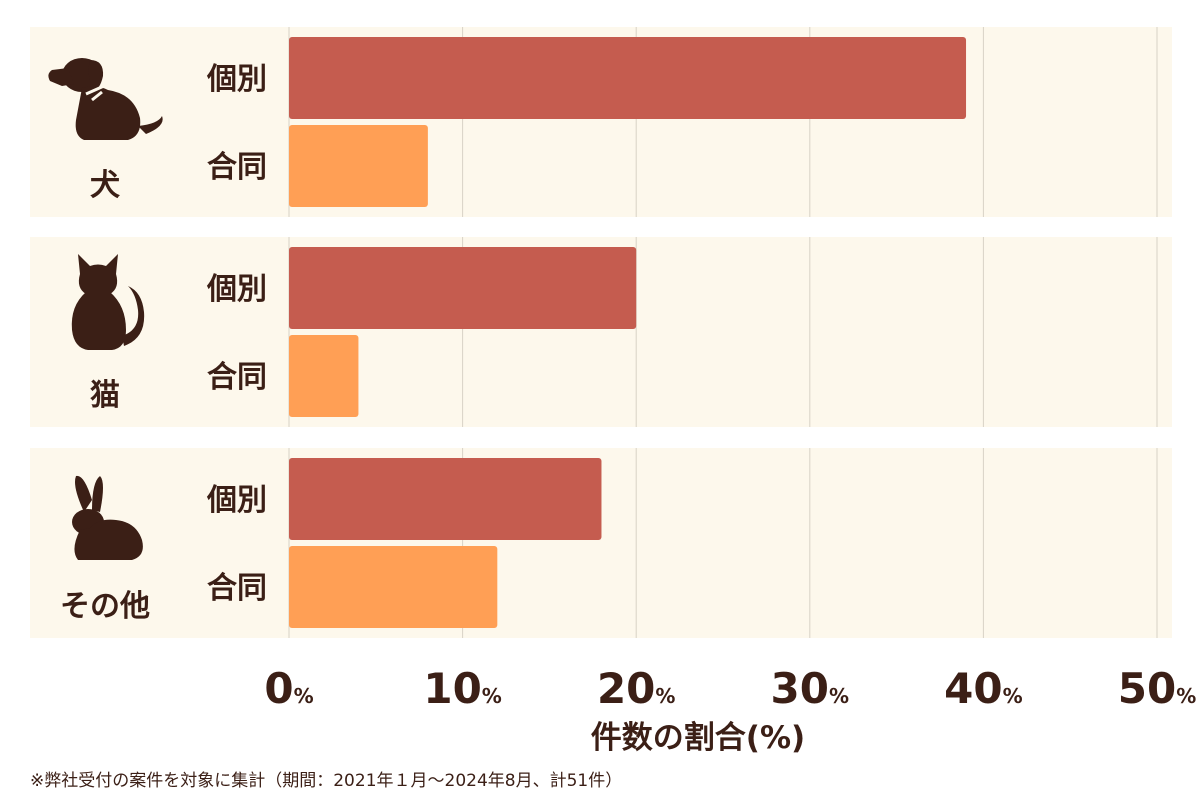 The width and height of the screenshot is (1200, 800). What do you see at coordinates (236, 500) in the screenshot?
I see `series-label-2-0: 個別` at bounding box center [236, 500].